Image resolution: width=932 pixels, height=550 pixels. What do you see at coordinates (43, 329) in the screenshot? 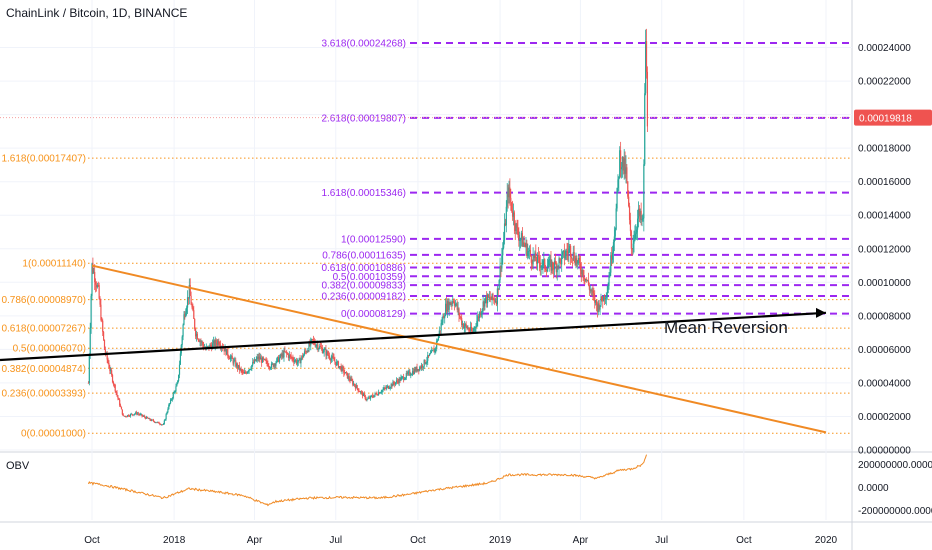
I see `fib-left-label: 0.618(0.00007267)` at bounding box center [43, 329].